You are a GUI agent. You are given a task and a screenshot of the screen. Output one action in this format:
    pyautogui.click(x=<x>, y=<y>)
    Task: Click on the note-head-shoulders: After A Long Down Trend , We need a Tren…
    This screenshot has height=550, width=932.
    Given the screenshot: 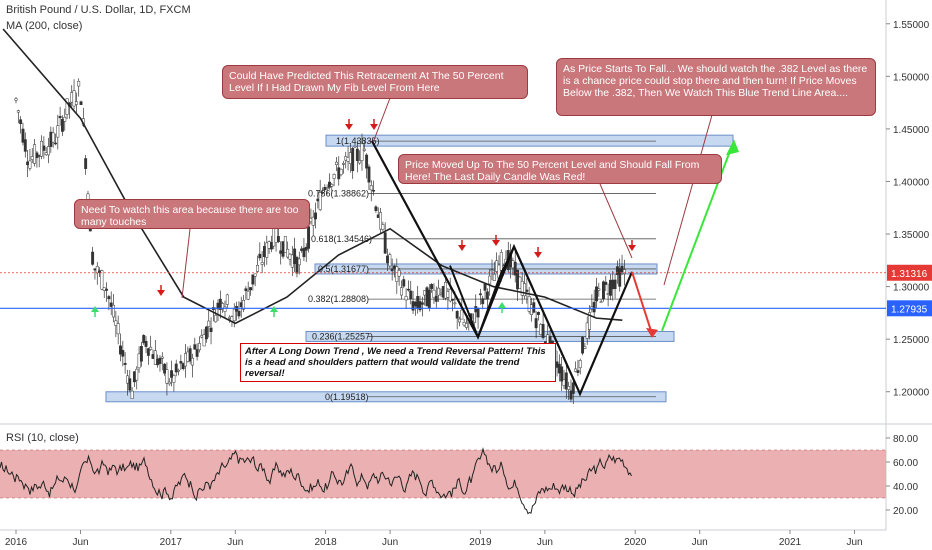 What is the action you would take?
    pyautogui.click(x=398, y=362)
    